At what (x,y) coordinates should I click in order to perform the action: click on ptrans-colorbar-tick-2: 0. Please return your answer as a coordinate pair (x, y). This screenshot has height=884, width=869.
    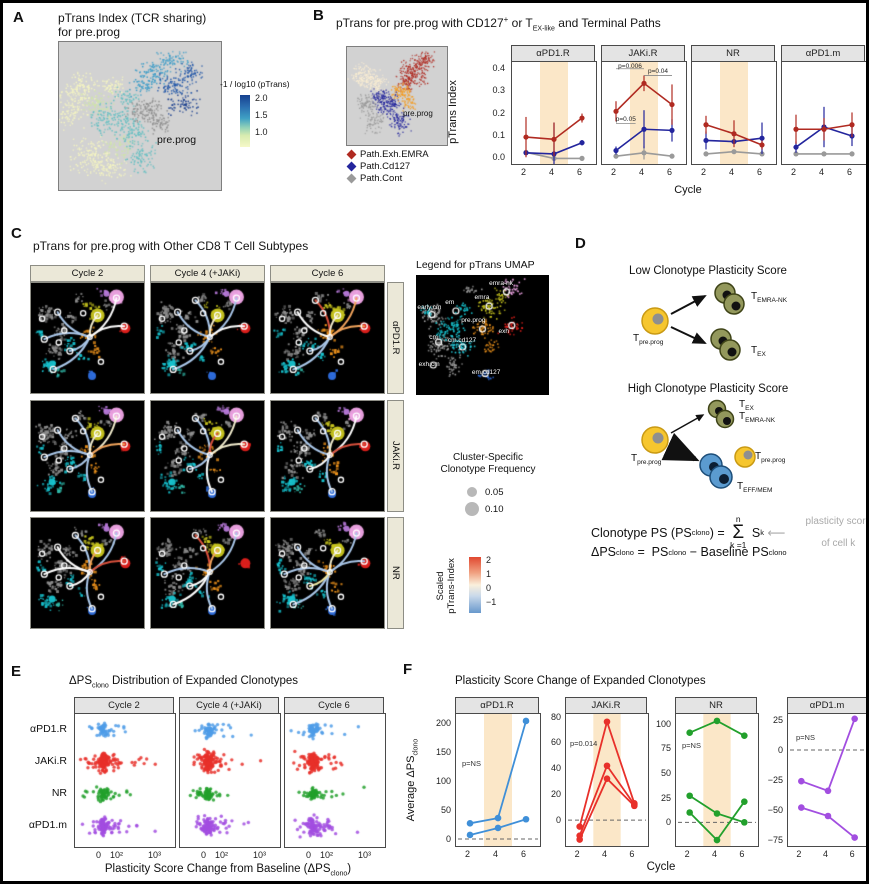
    Looking at the image, I should click on (489, 588).